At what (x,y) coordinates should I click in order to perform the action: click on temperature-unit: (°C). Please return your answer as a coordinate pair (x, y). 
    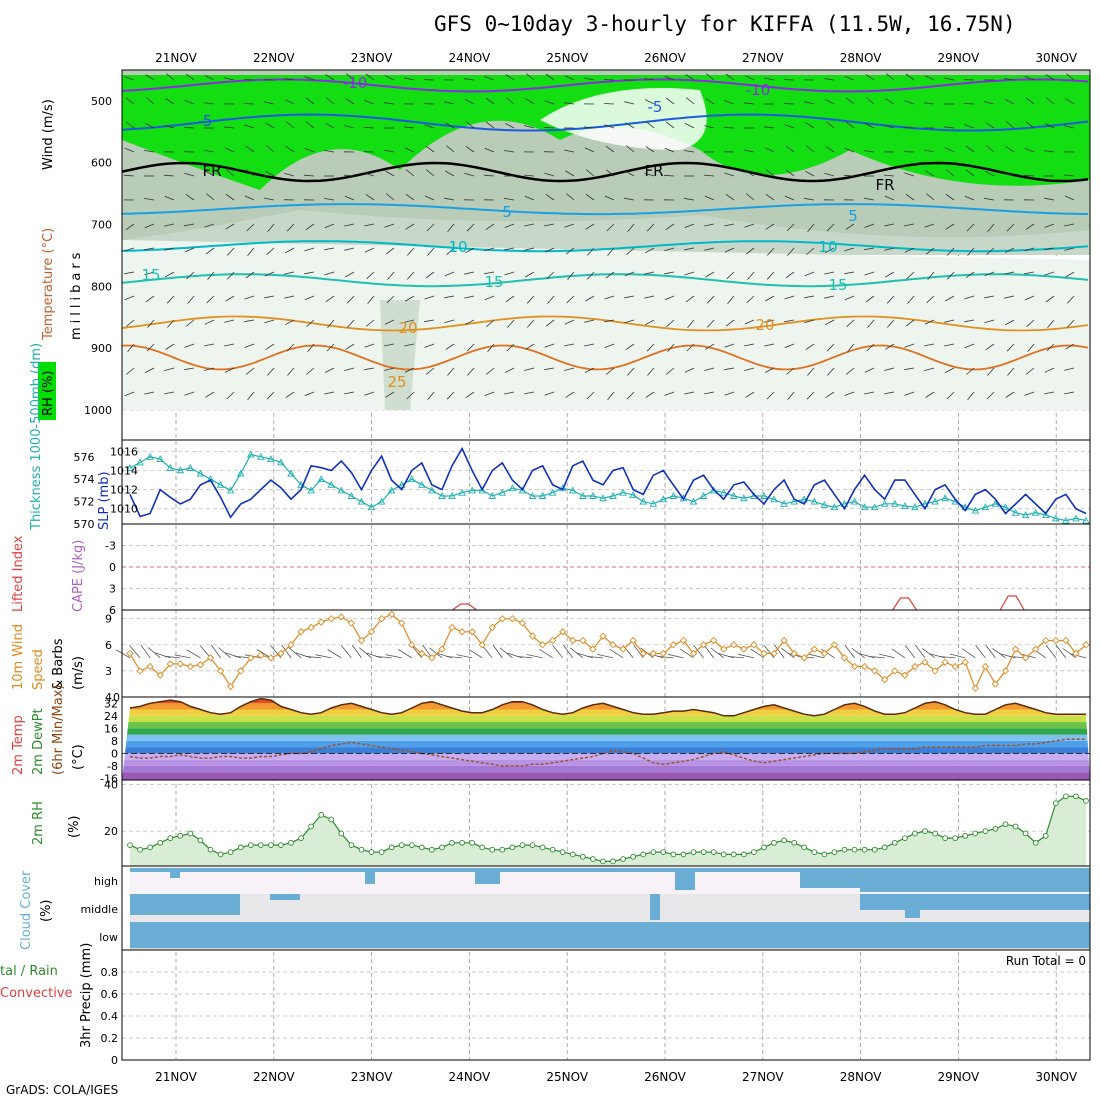
    Looking at the image, I should click on (78, 757).